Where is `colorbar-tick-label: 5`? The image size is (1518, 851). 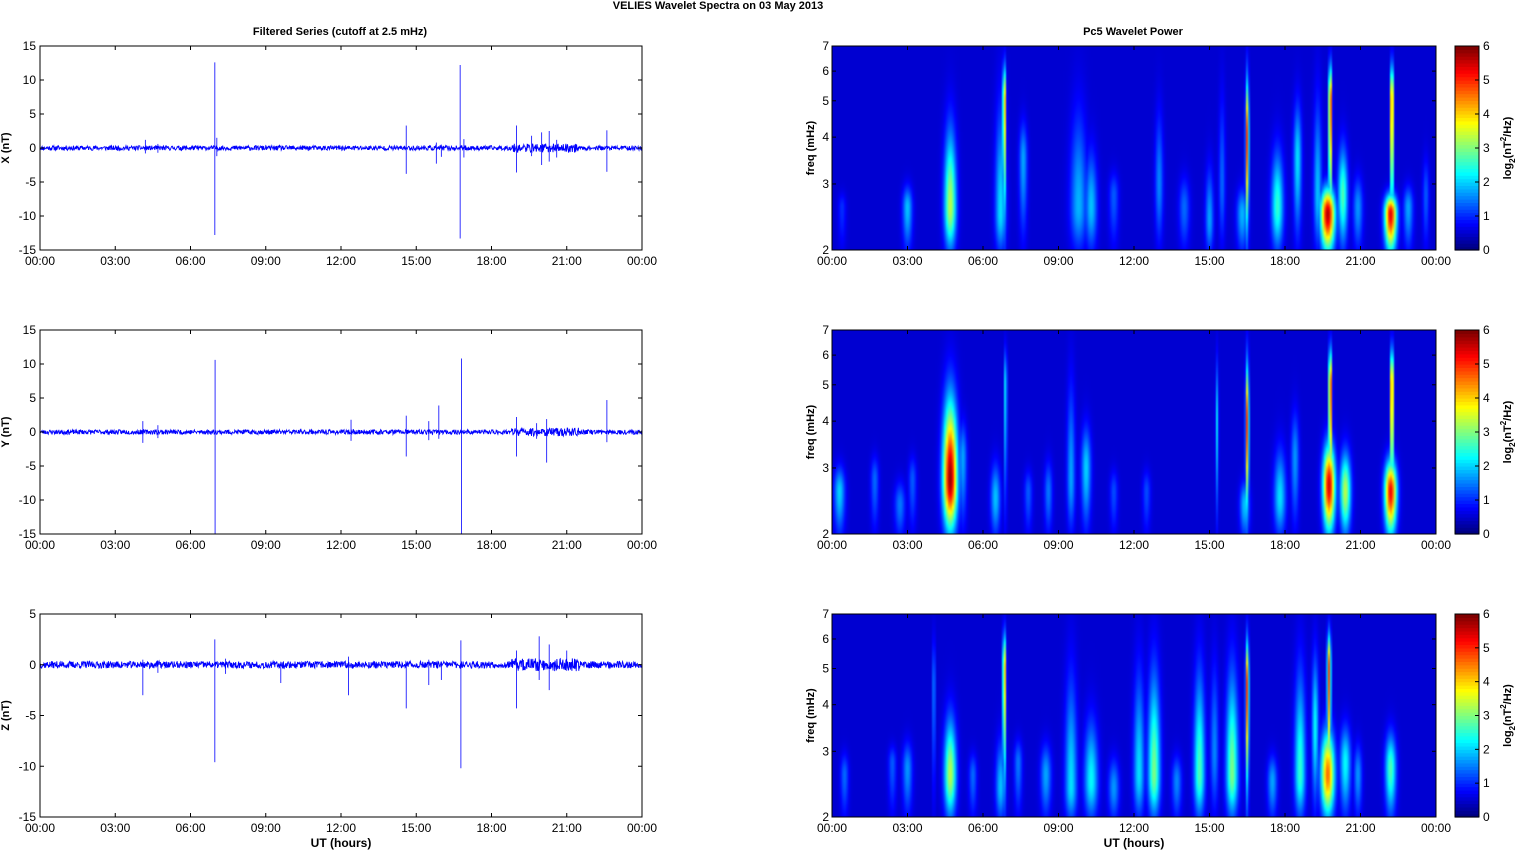
colorbar-tick-label: 5 is located at coordinates (1486, 648).